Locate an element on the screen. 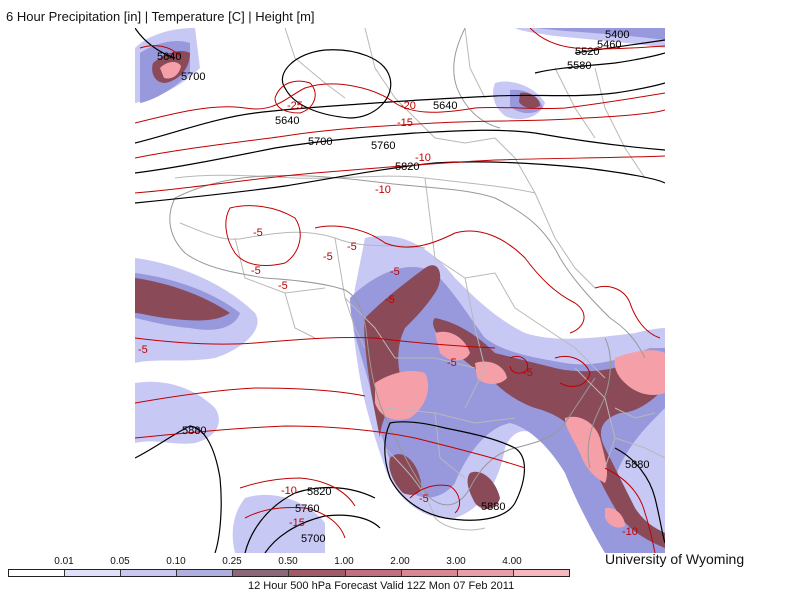  credit-text: University of Wyoming is located at coordinates (675, 559).